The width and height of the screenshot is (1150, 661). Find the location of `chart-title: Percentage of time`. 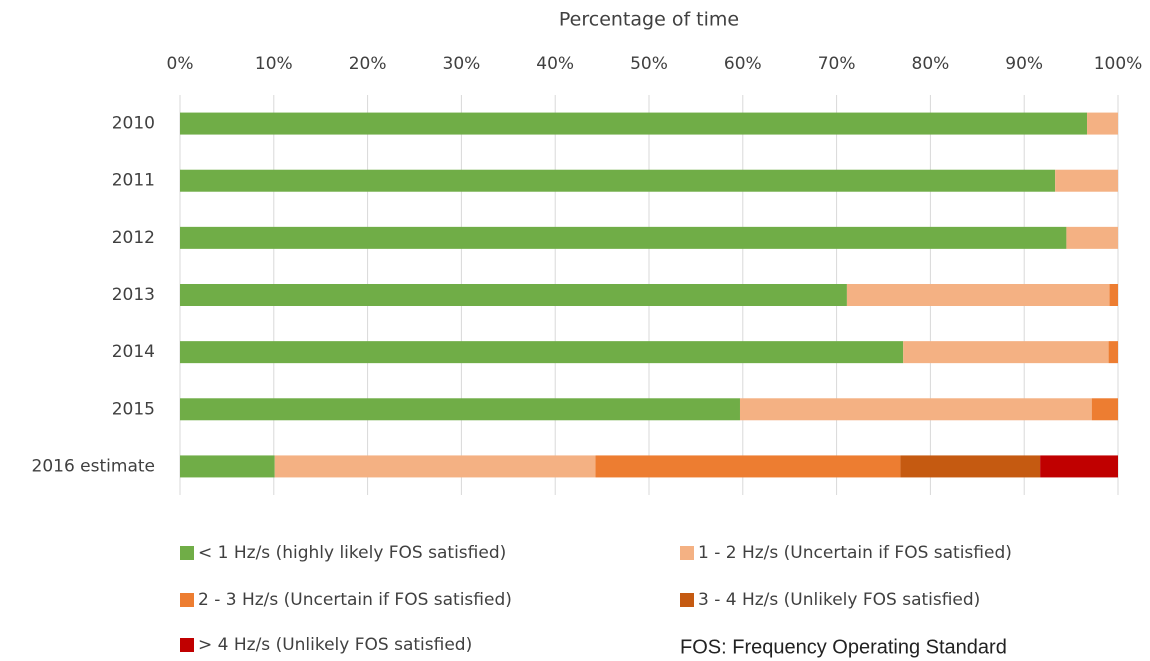

chart-title: Percentage of time is located at coordinates (649, 20).